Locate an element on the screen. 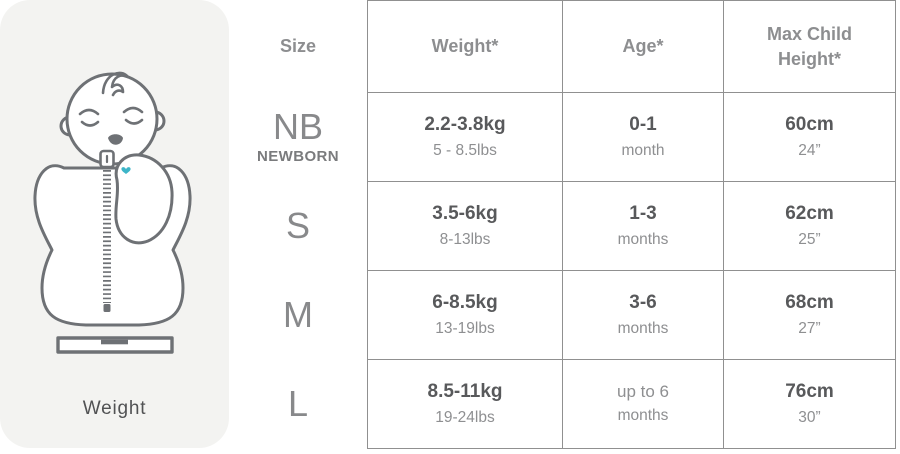  size-label: L is located at coordinates (298, 403).